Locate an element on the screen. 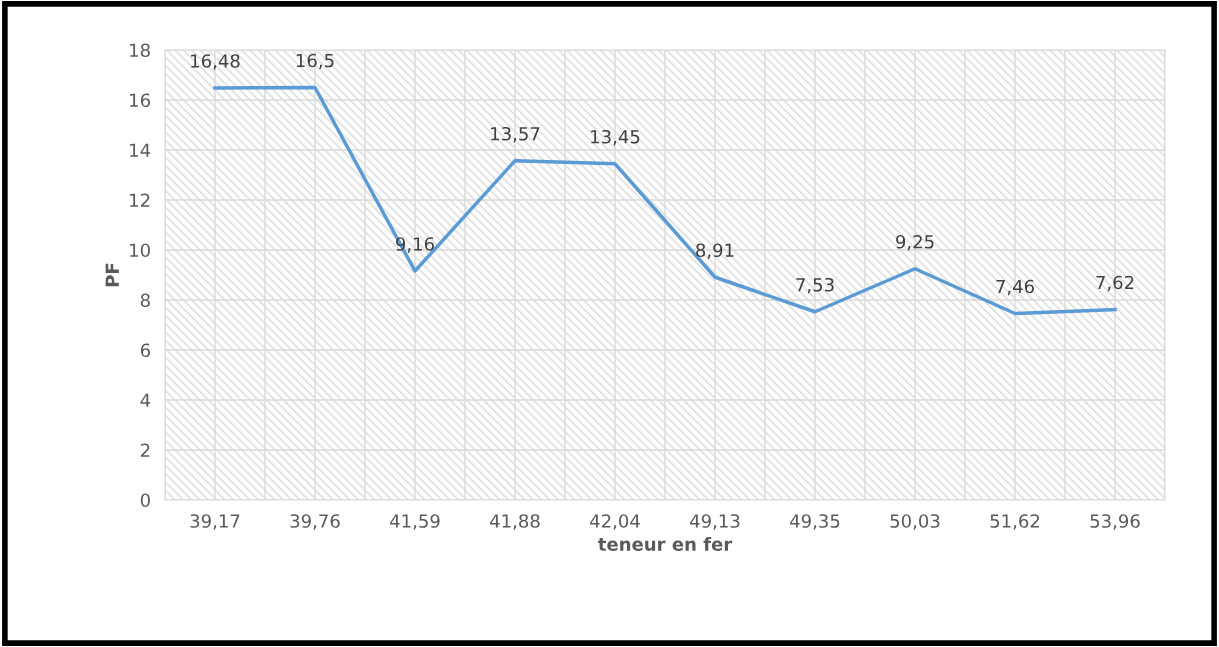 The width and height of the screenshot is (1219, 647). y-tick-label: 10 is located at coordinates (140, 250).